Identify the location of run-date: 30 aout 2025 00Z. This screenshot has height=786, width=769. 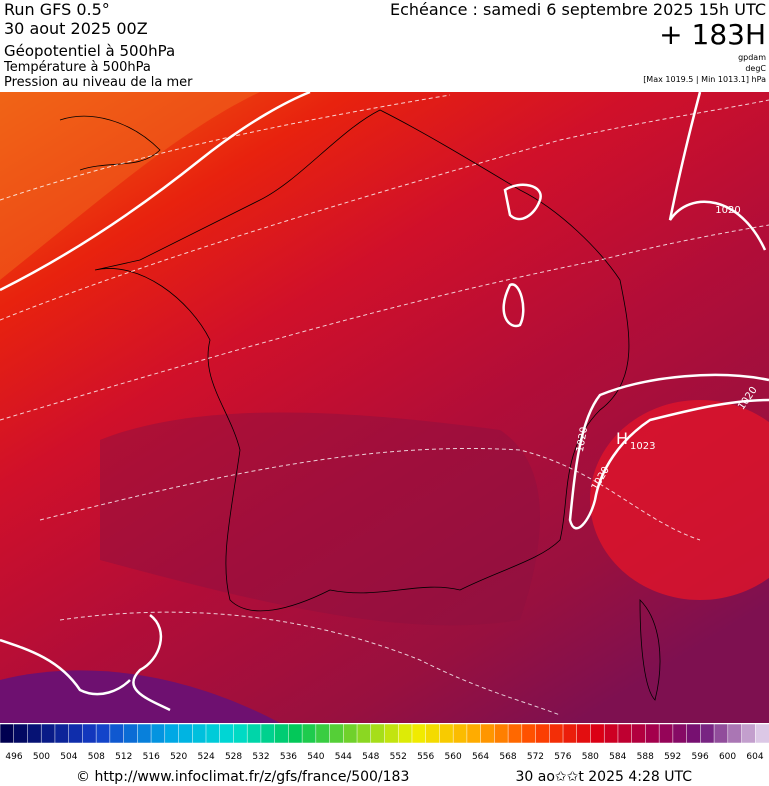
(76, 28).